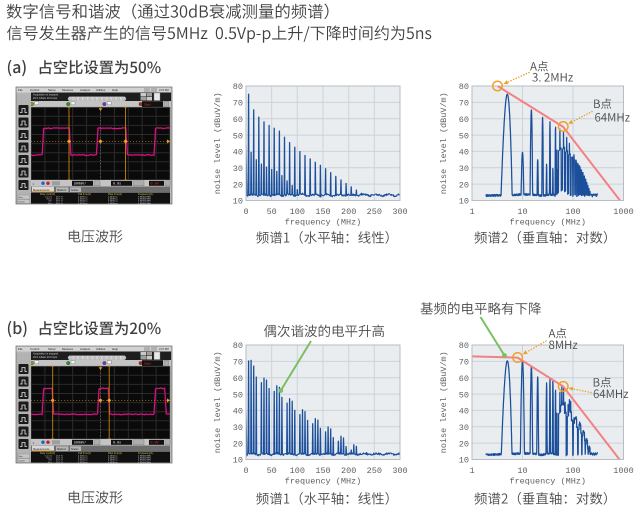 This screenshot has width=640, height=526. I want to click on svg-text: 4.5208 ns, so click(83, 204).